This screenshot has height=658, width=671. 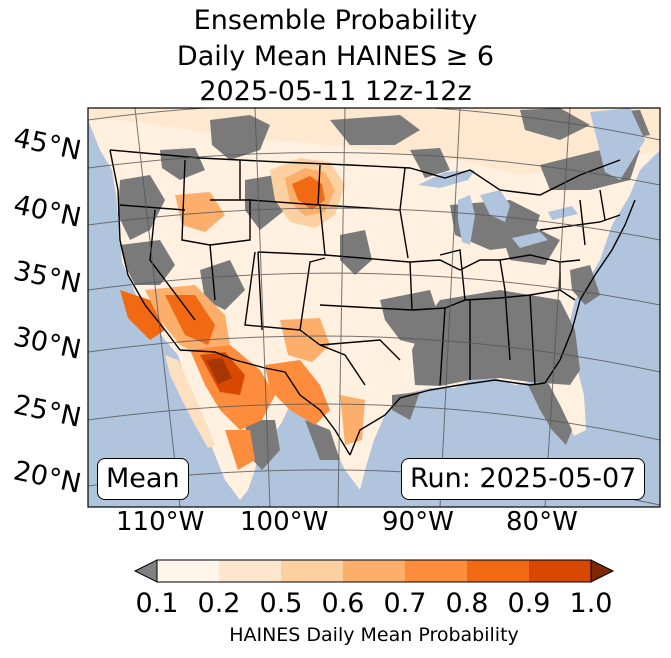 What do you see at coordinates (405, 603) in the screenshot?
I see `colorbar-tick: 0.7` at bounding box center [405, 603].